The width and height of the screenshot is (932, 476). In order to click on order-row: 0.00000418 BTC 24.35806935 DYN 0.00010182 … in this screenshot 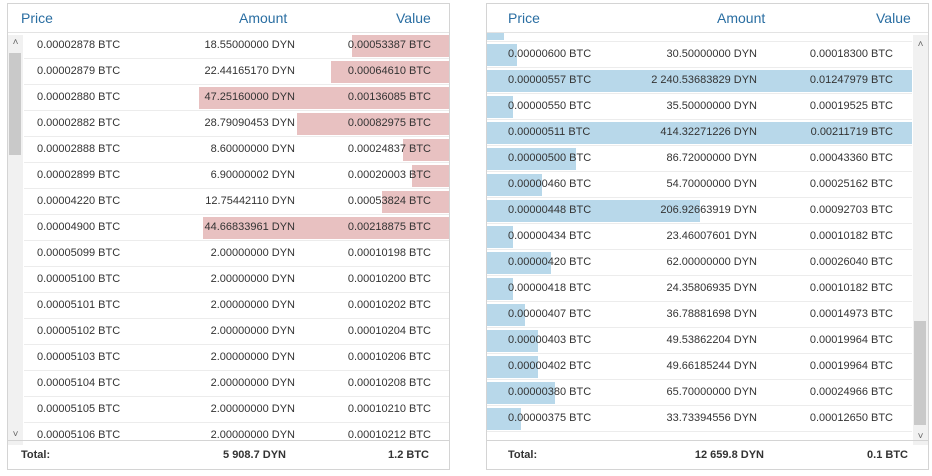, I will do `click(699, 289)`.